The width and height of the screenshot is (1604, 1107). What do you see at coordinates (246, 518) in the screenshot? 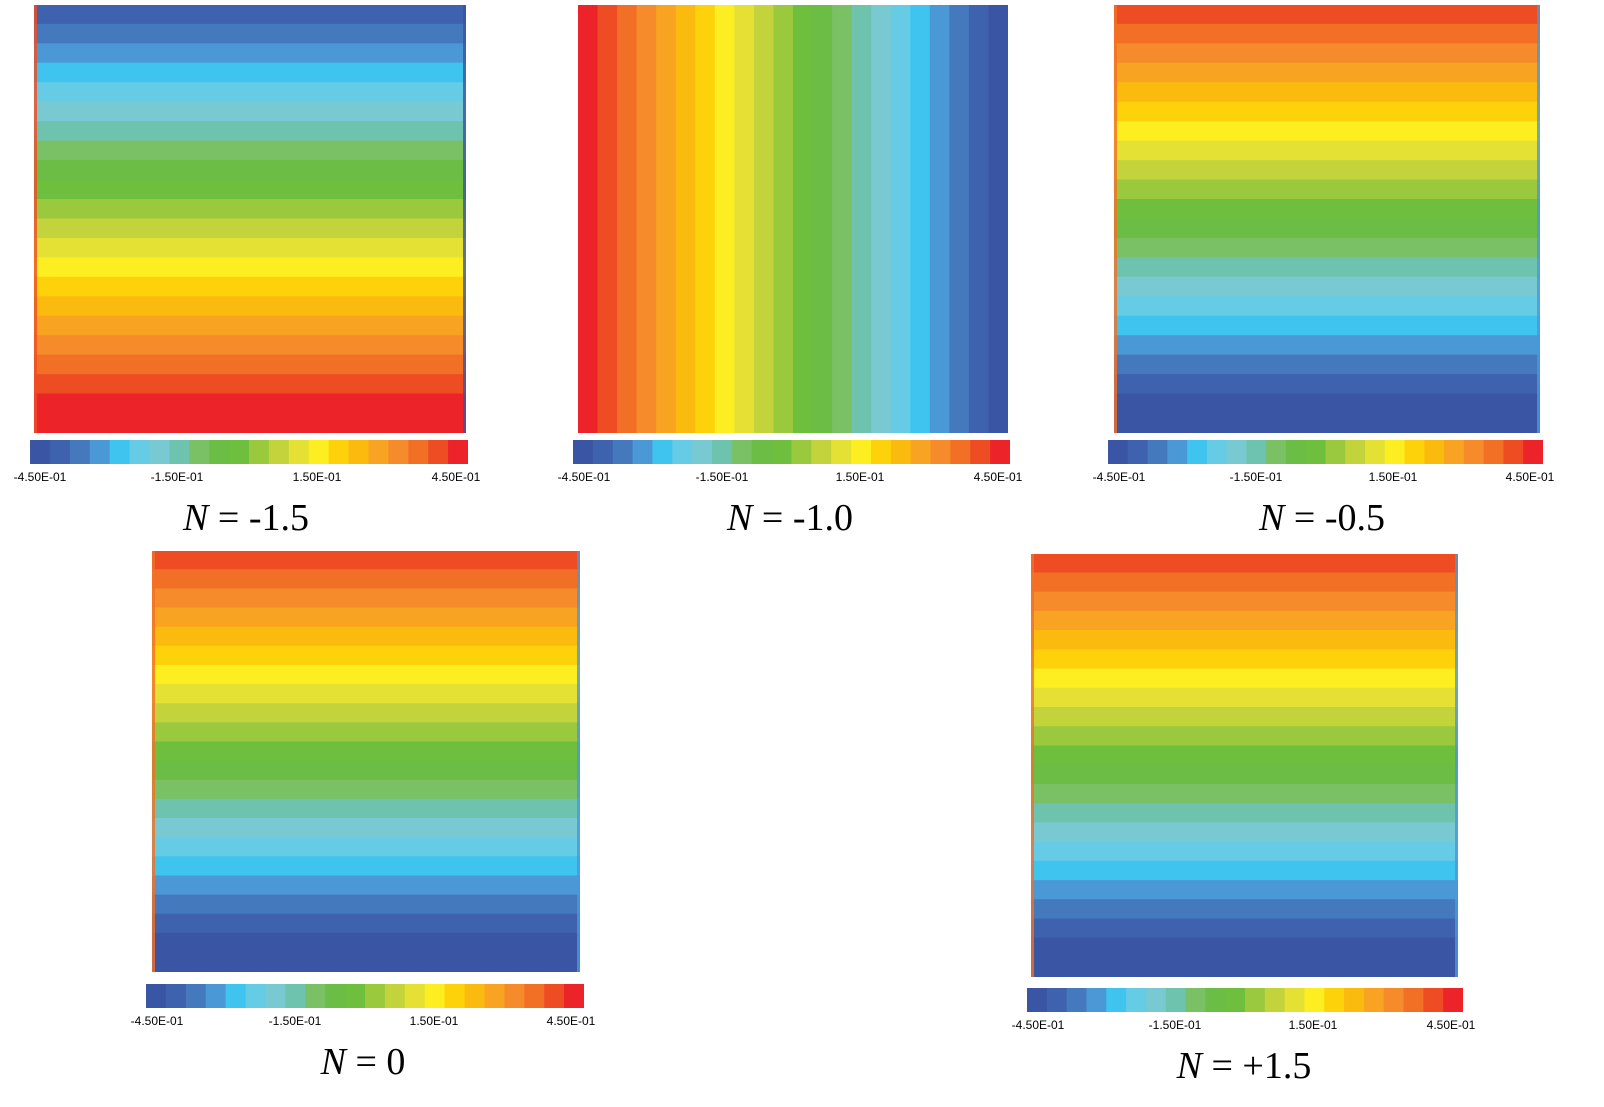
I see `caption-n-minus-1-5: N = -1.5` at bounding box center [246, 518].